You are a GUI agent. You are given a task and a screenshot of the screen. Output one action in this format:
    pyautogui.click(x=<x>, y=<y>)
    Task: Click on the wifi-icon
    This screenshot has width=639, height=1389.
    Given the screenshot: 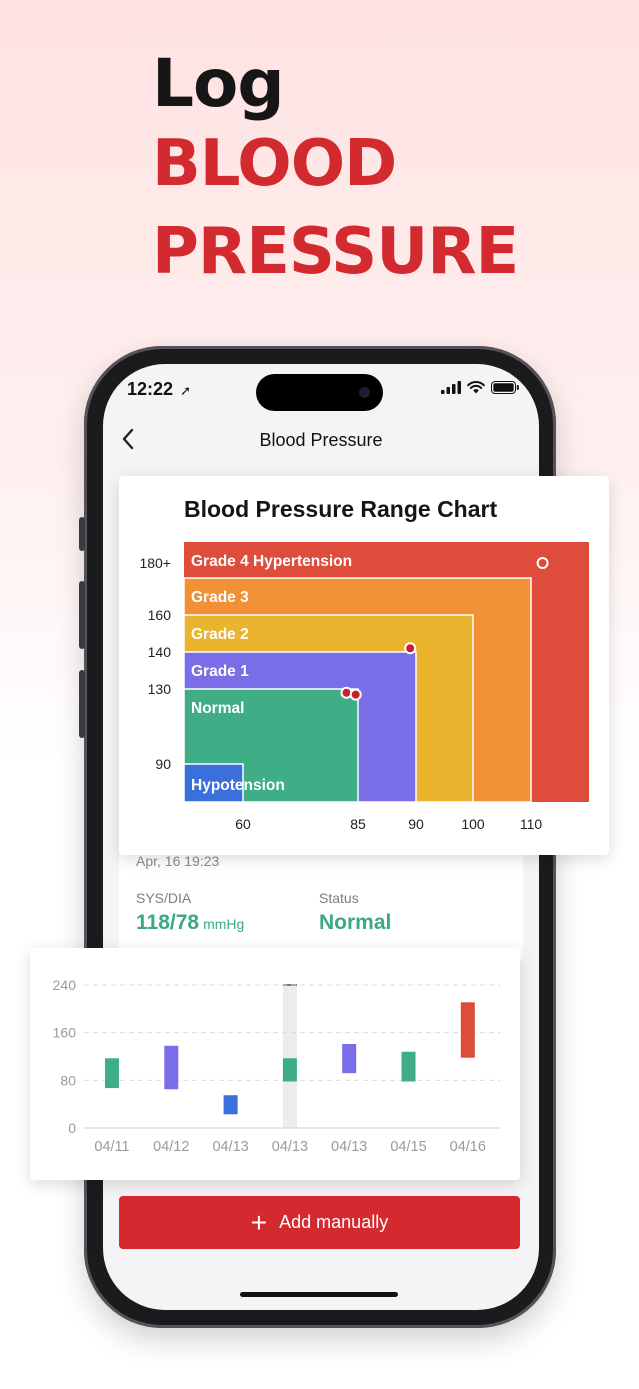 What is the action you would take?
    pyautogui.click(x=476, y=387)
    